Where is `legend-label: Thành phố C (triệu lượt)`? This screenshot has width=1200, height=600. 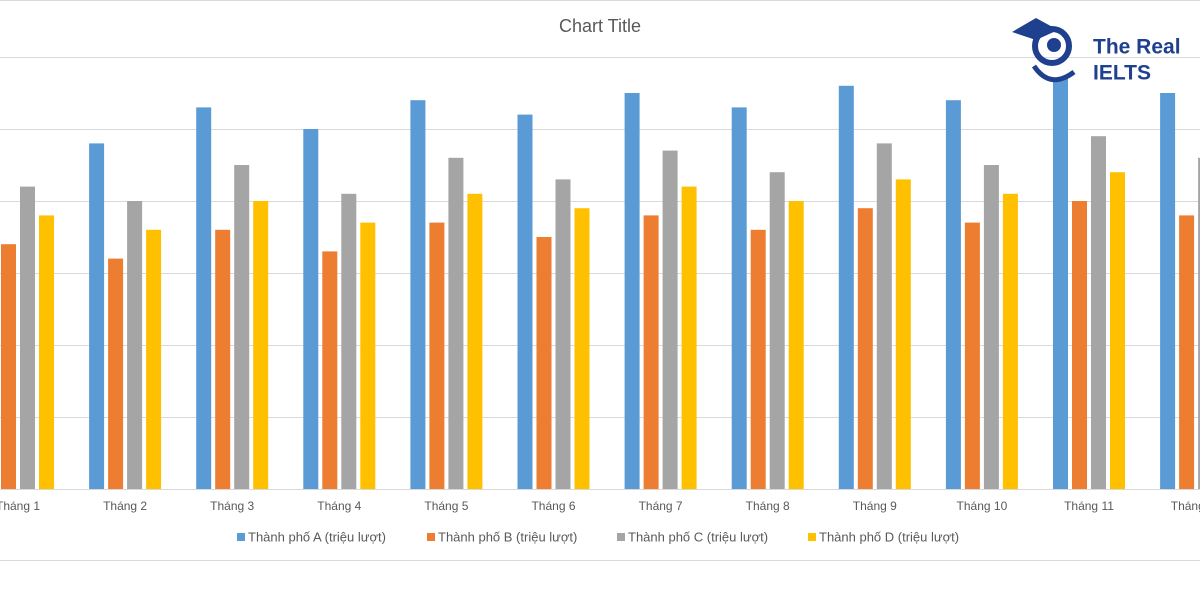 legend-label: Thành phố C (triệu lượt) is located at coordinates (698, 536).